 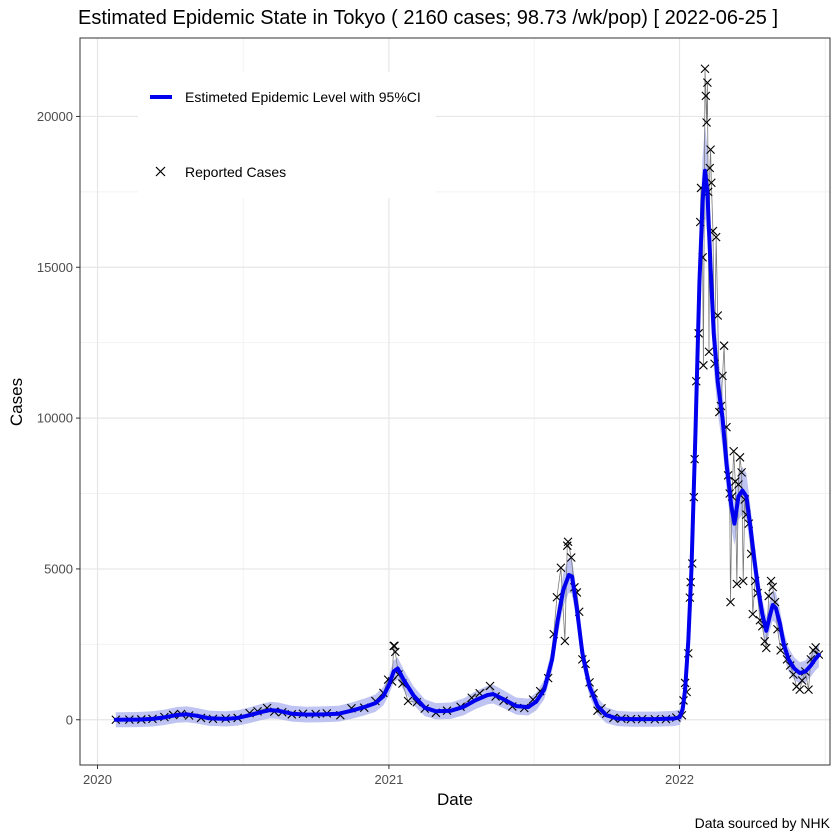 What do you see at coordinates (763, 823) in the screenshot?
I see `data-source-caption: Data sourced by NHK` at bounding box center [763, 823].